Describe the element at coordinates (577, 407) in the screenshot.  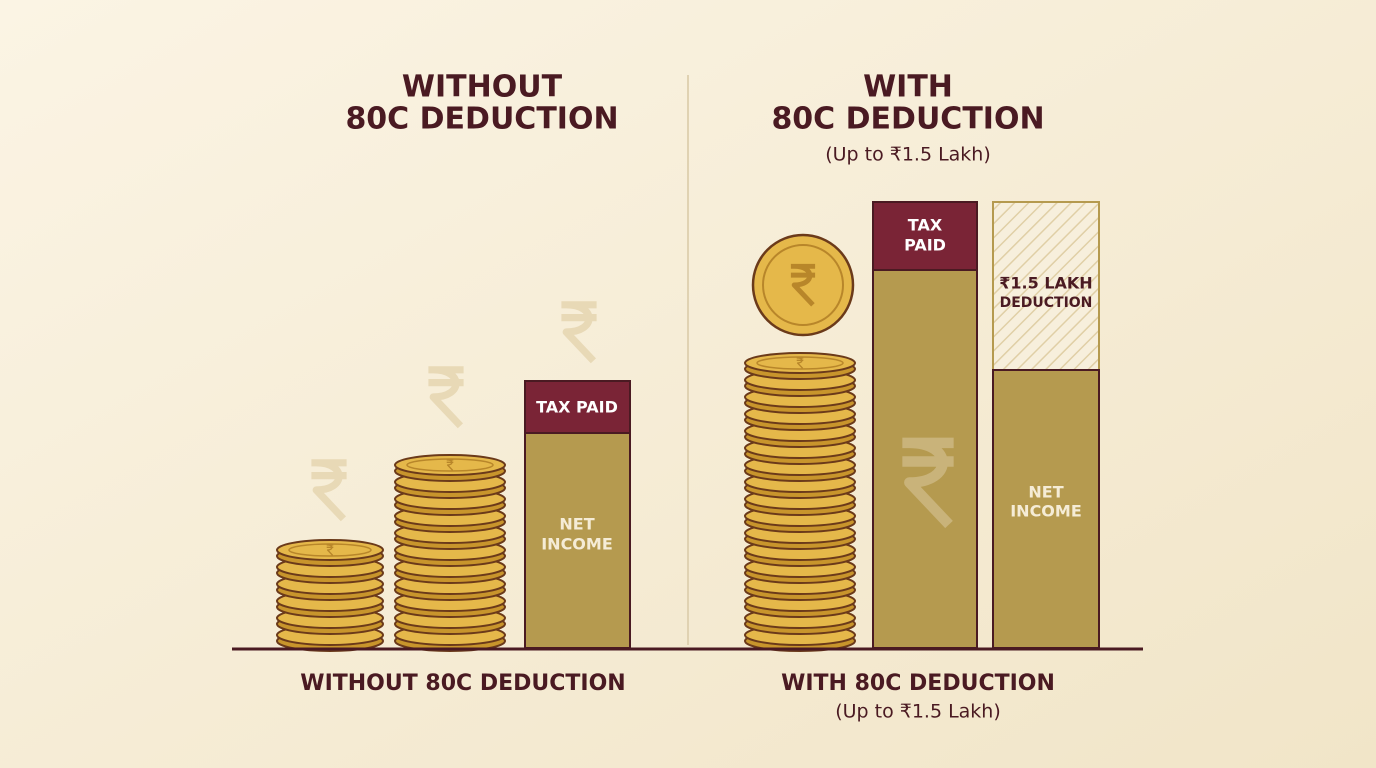
I see `bar-label: TAX PAID` at that location.